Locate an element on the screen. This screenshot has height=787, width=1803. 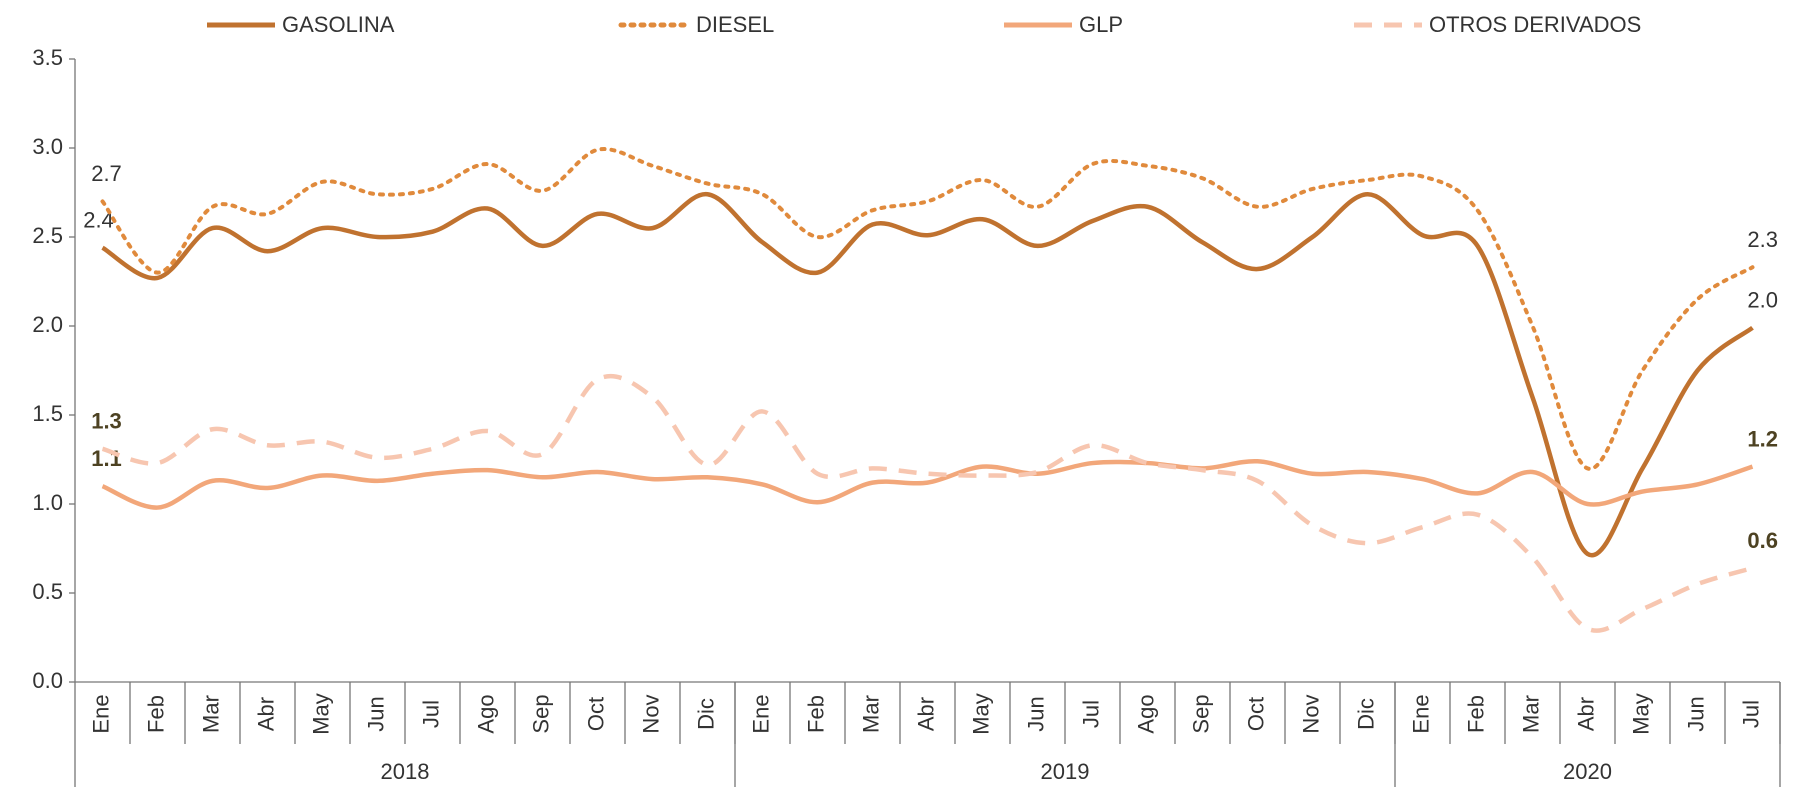
y-tick-label: 3.5 is located at coordinates (47, 57).